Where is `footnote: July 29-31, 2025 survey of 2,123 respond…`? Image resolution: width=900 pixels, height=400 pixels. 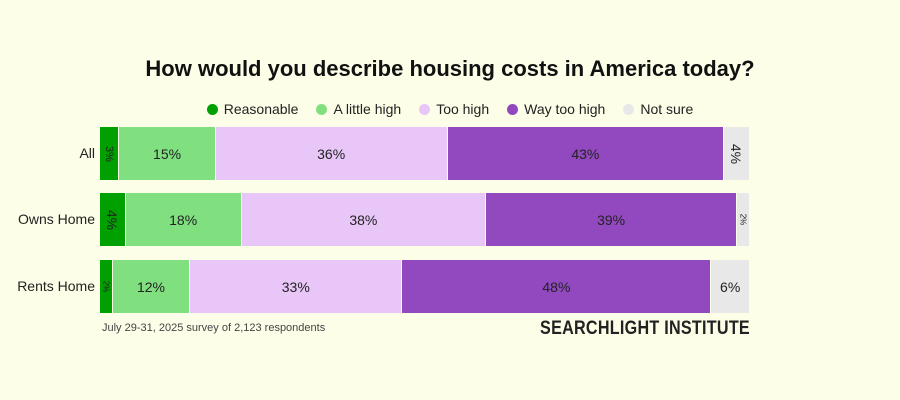 footnote: July 29-31, 2025 survey of 2,123 respond… is located at coordinates (214, 328).